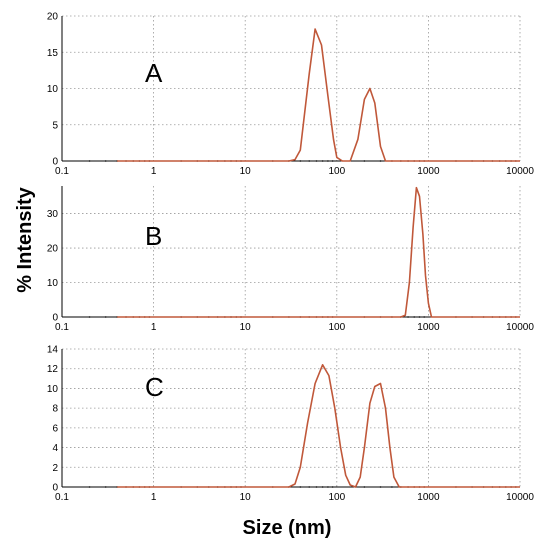 The height and width of the screenshot is (550, 542). I want to click on panel-label: A, so click(154, 73).